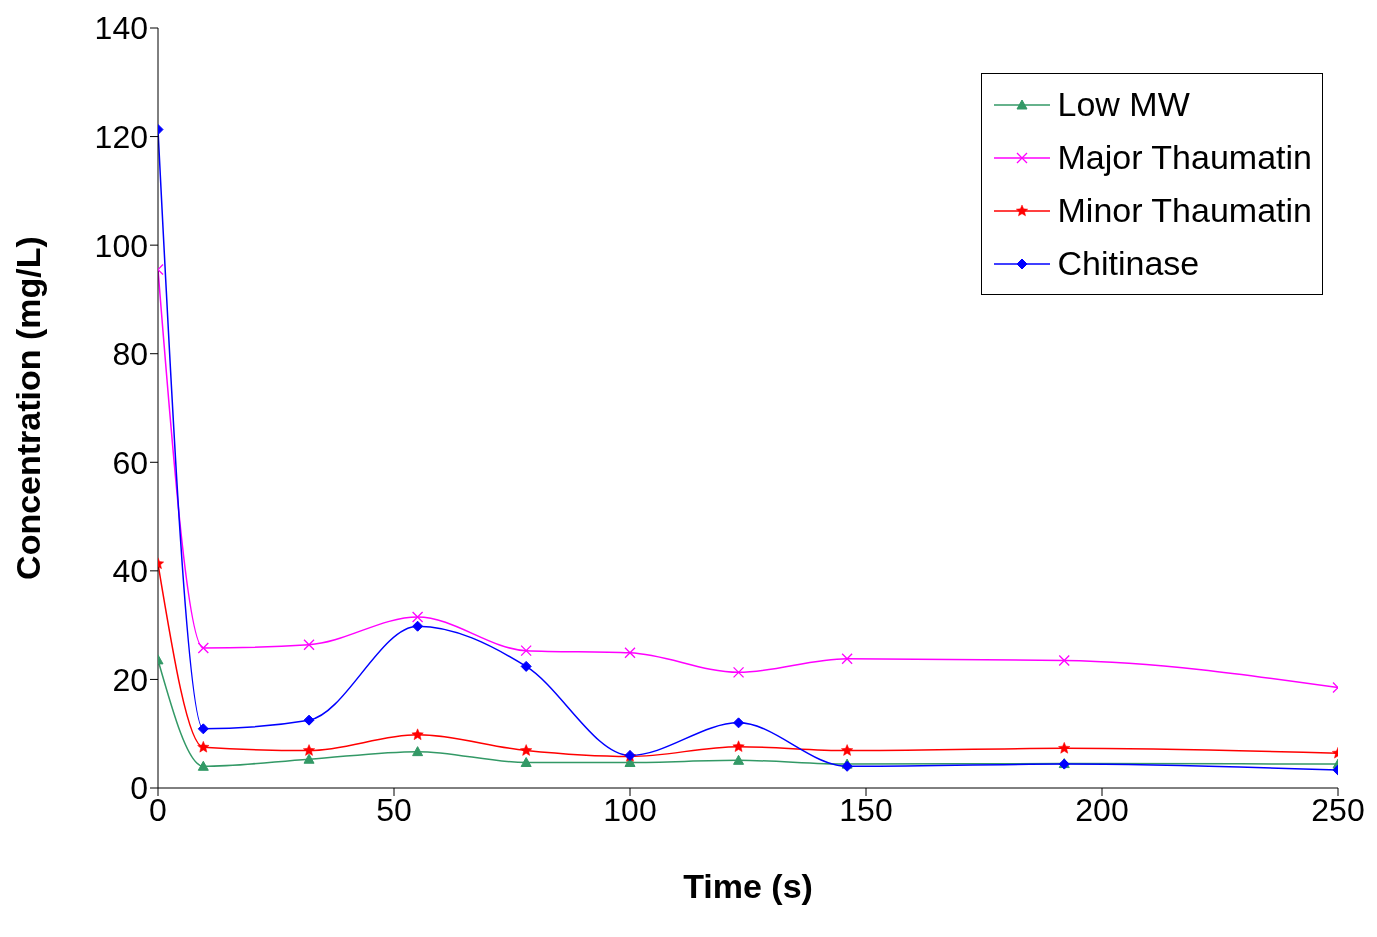 The image size is (1377, 937). I want to click on x-tick-label: 250, so click(1338, 809).